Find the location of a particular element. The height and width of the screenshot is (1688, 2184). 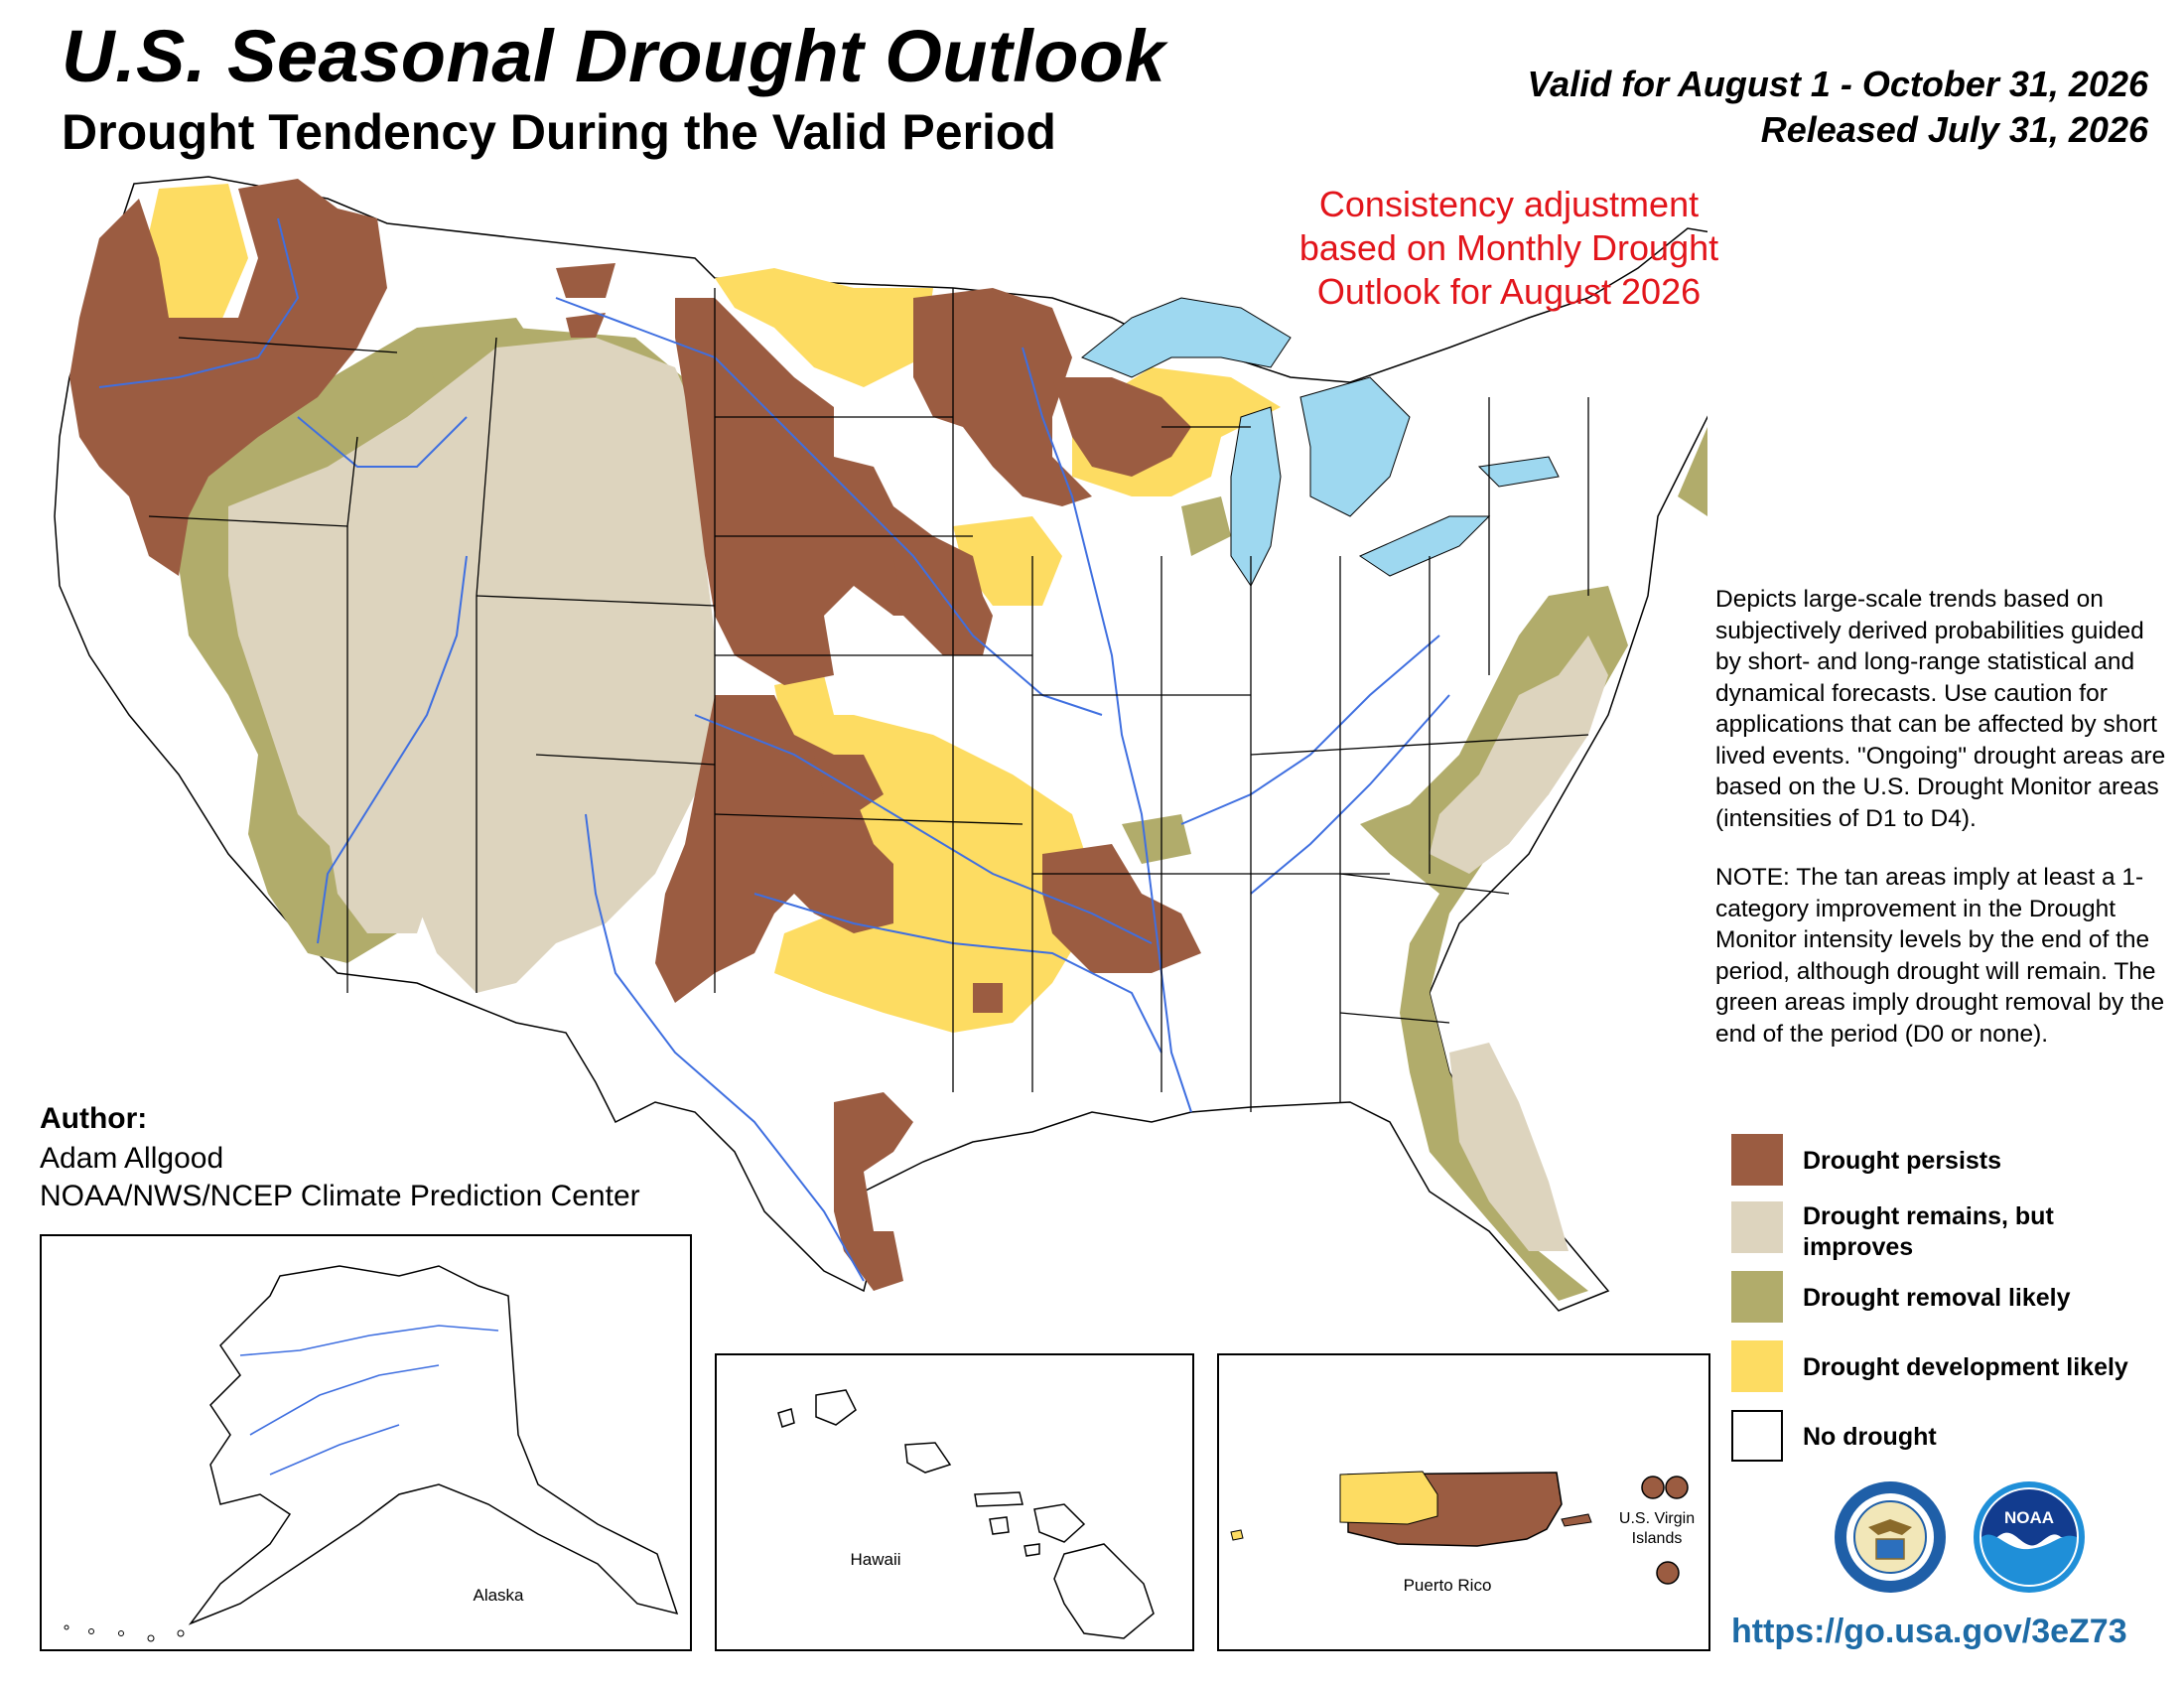

alaska-label: Alaska is located at coordinates (498, 1595).